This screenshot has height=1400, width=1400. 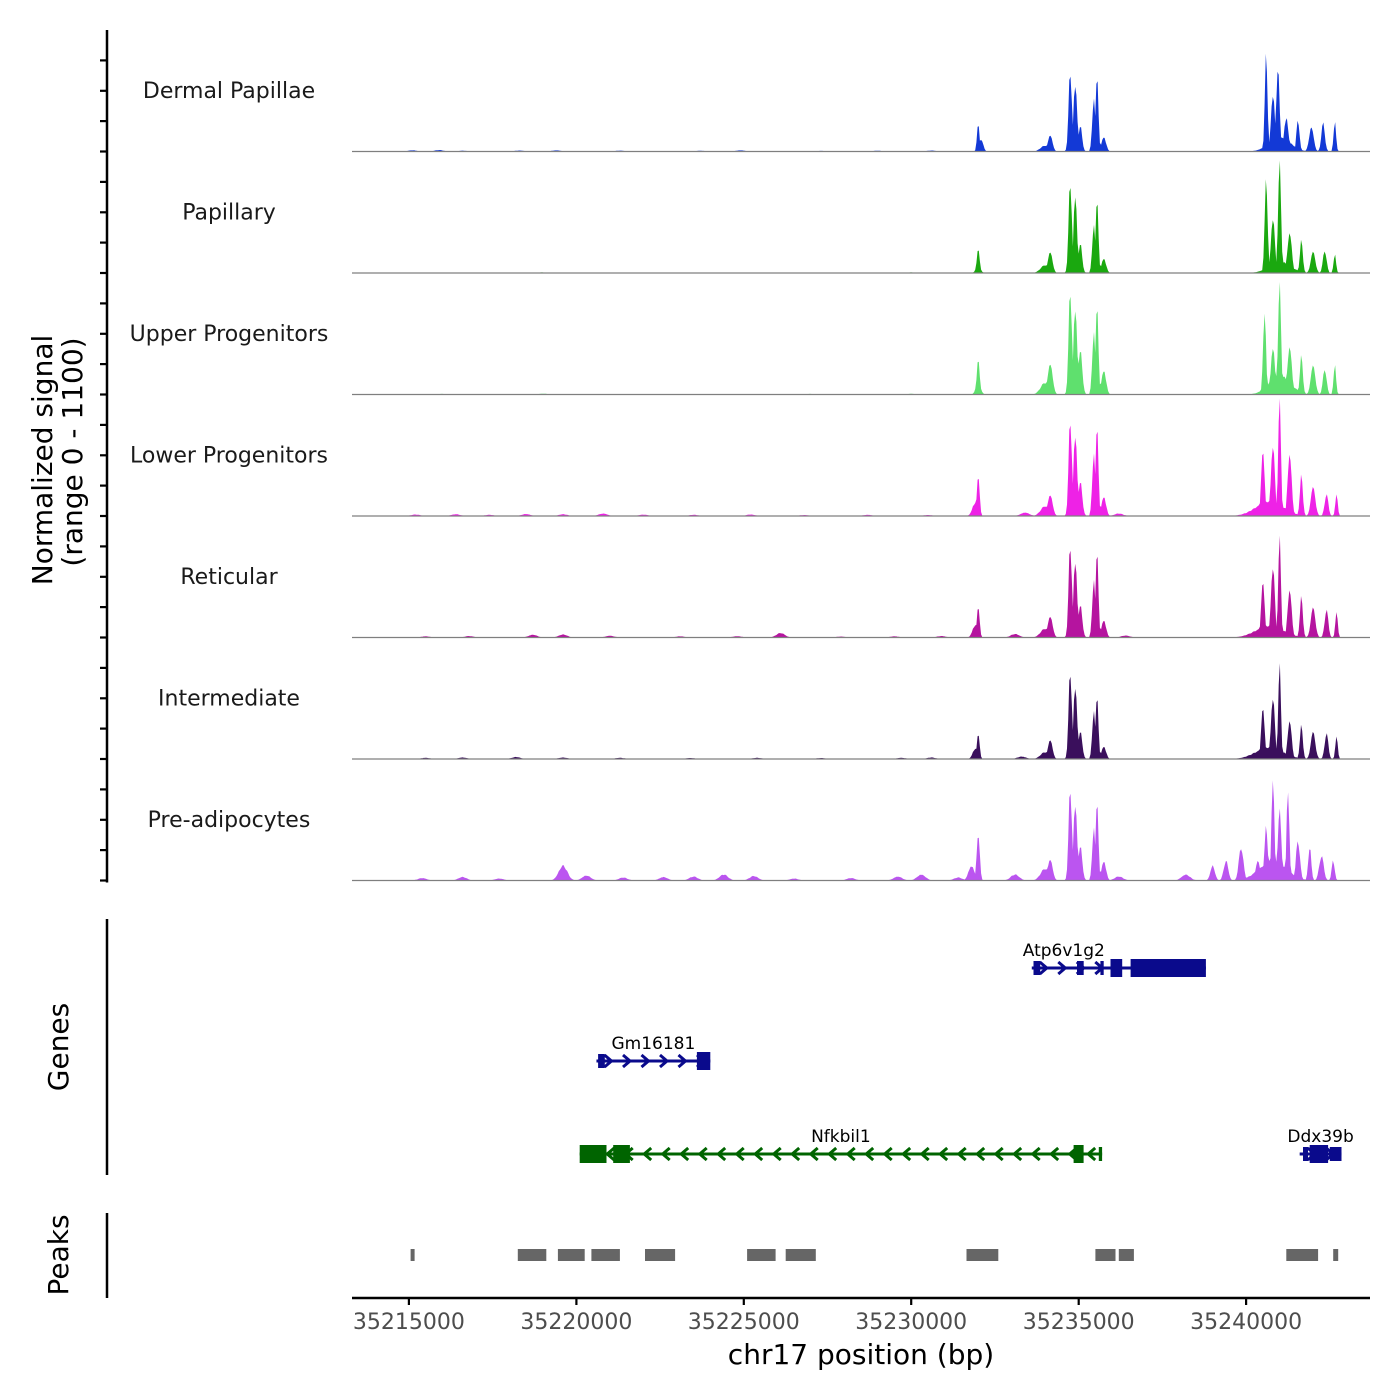 What do you see at coordinates (409, 1322) in the screenshot?
I see `x-tick-label: 35215000` at bounding box center [409, 1322].